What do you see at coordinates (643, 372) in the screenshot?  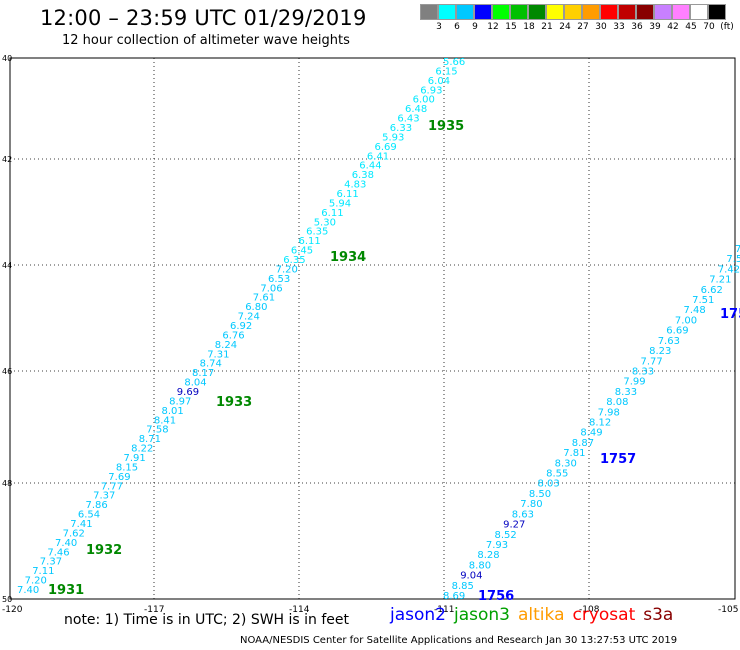 I see `wave-height-value: 8.33` at bounding box center [643, 372].